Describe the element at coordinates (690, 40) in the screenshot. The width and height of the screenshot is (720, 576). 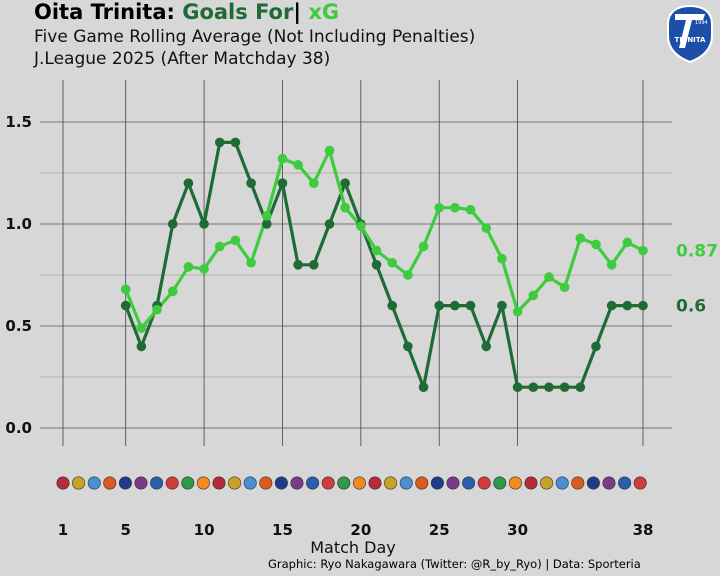
I see `logo-text: TRINITA` at that location.